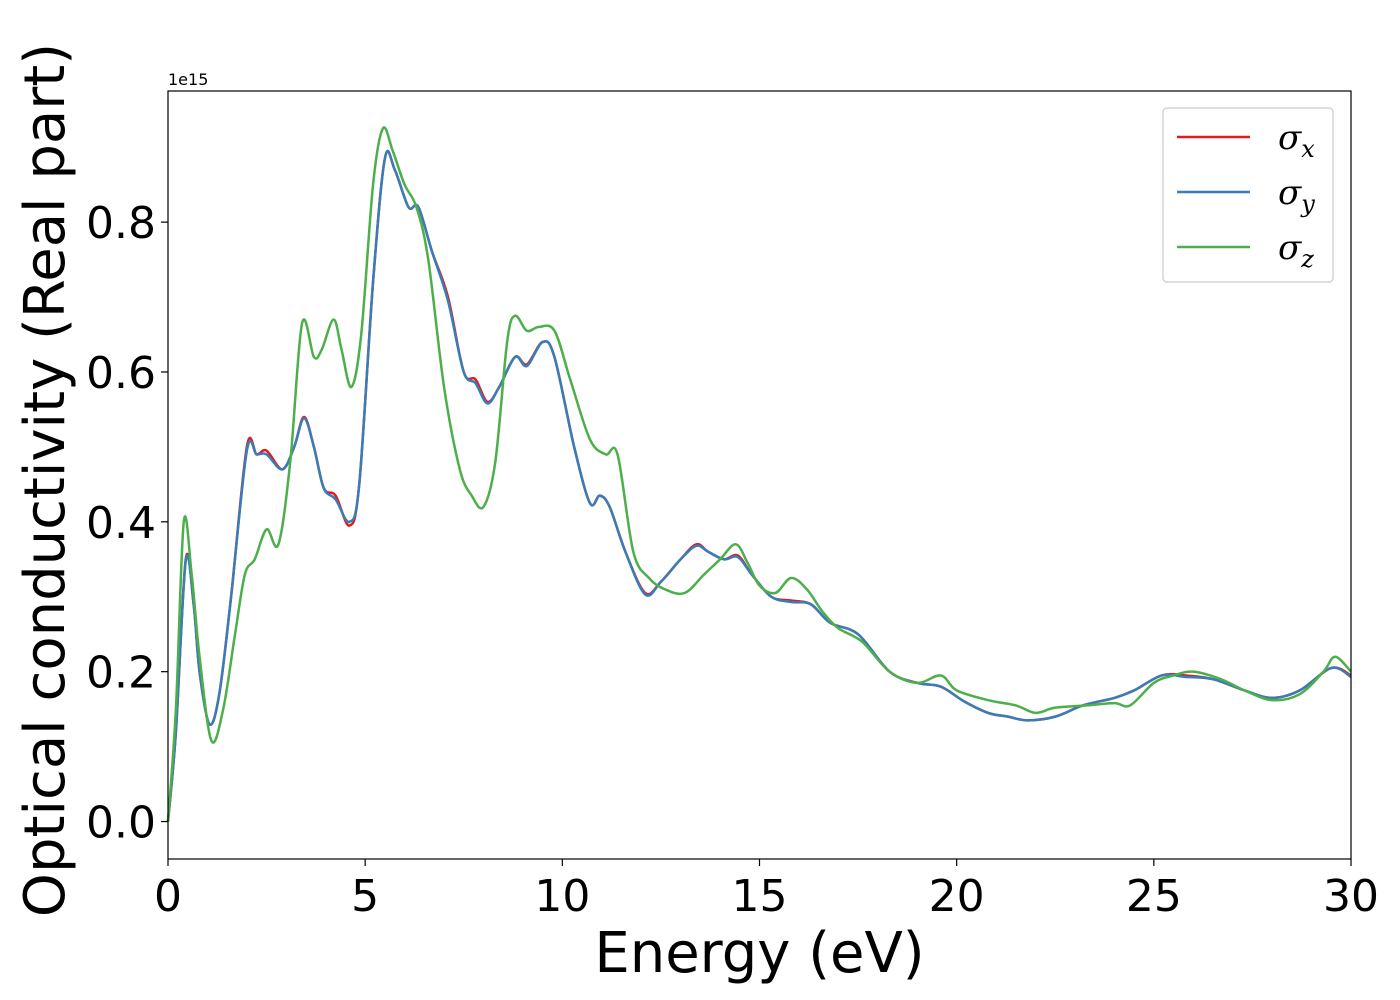 This screenshot has height=1000, width=1400. What do you see at coordinates (1351, 896) in the screenshot?
I see `x-tick-label: 30` at bounding box center [1351, 896].